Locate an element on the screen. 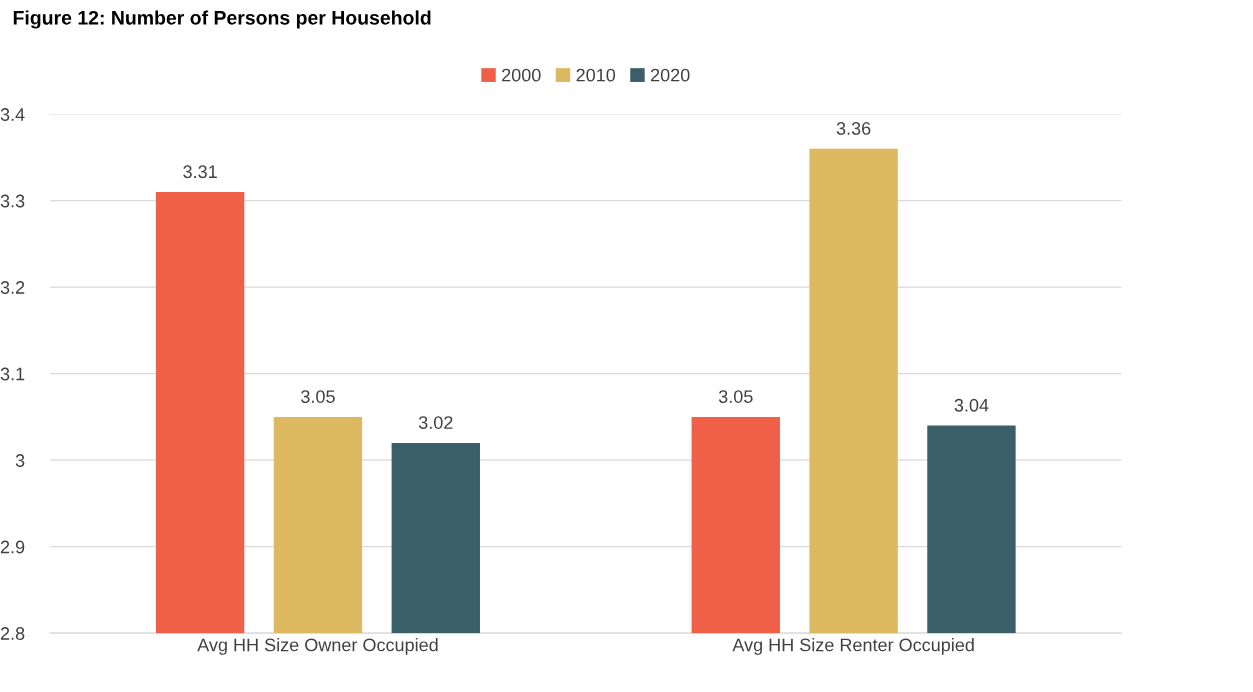 The image size is (1253, 692). chart-title: Figure 12: Number of Persons per Household is located at coordinates (222, 19).